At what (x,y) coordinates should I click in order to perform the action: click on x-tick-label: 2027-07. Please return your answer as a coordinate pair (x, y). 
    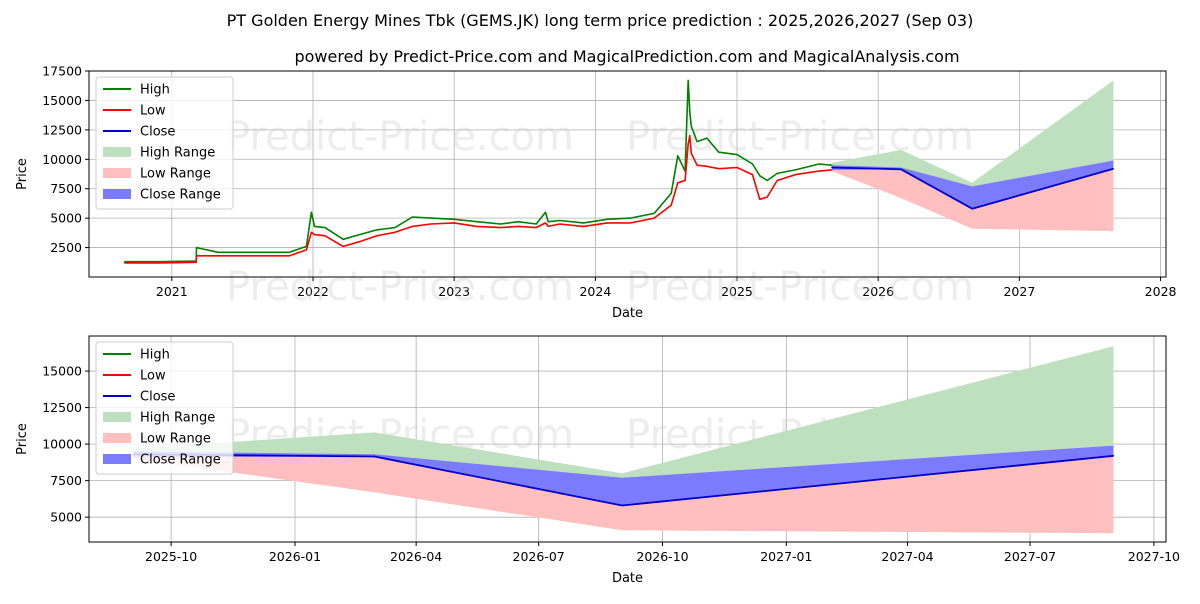
    Looking at the image, I should click on (1030, 556).